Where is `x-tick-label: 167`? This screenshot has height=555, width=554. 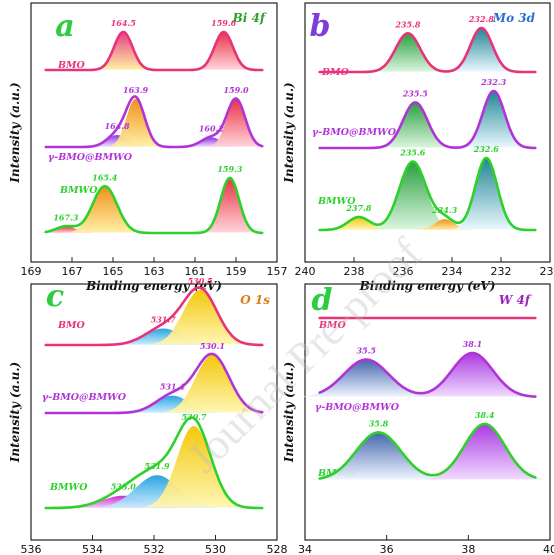 x-tick-label: 167 is located at coordinates (72, 271).